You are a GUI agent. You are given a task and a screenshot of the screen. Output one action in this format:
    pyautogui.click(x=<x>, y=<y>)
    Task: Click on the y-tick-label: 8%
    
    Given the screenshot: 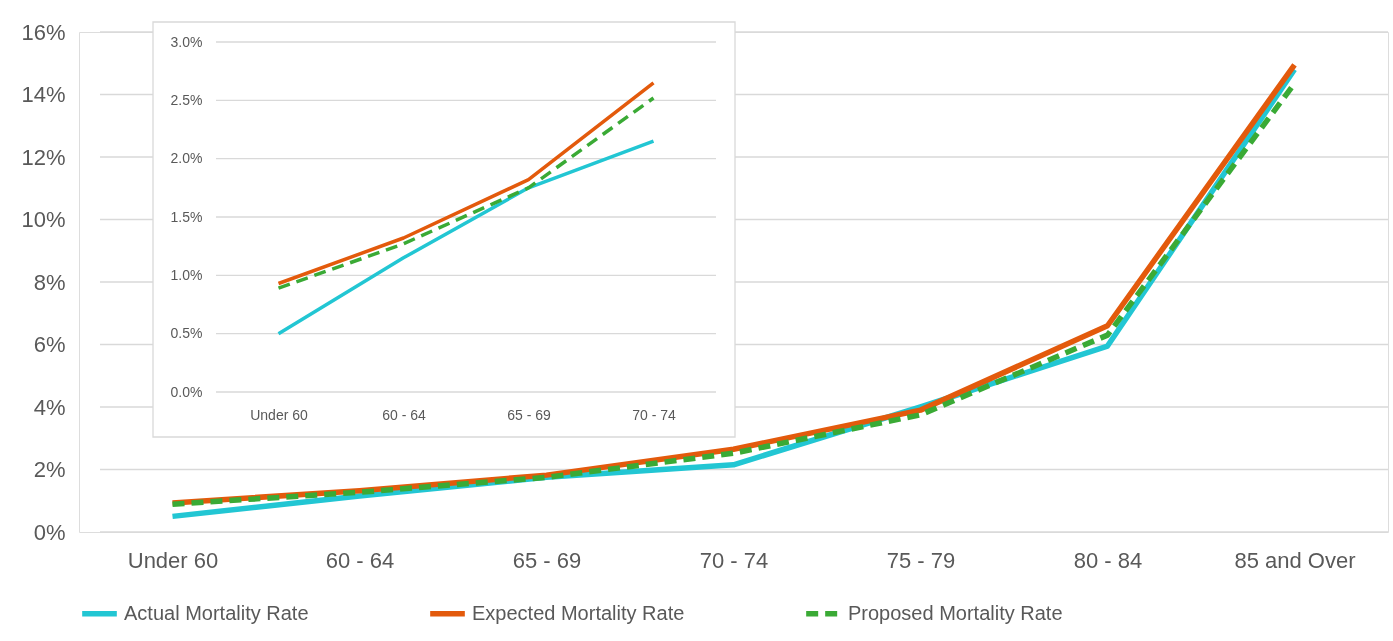 What is the action you would take?
    pyautogui.click(x=49, y=282)
    